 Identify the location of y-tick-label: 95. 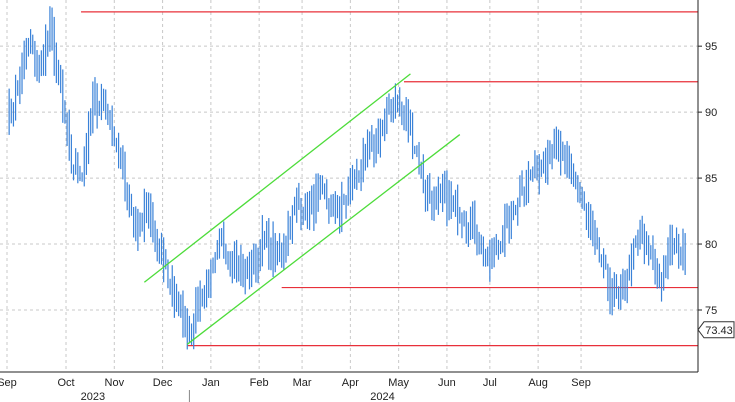
(711, 47).